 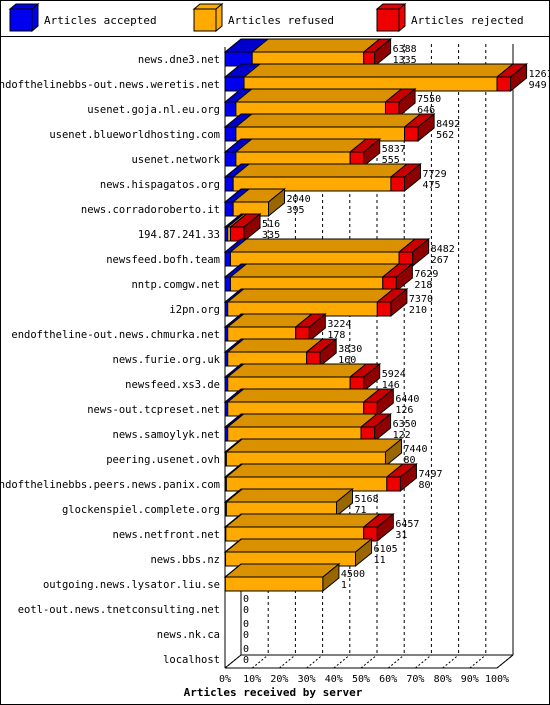 I want to click on data-label-rejected: 71, so click(x=361, y=510).